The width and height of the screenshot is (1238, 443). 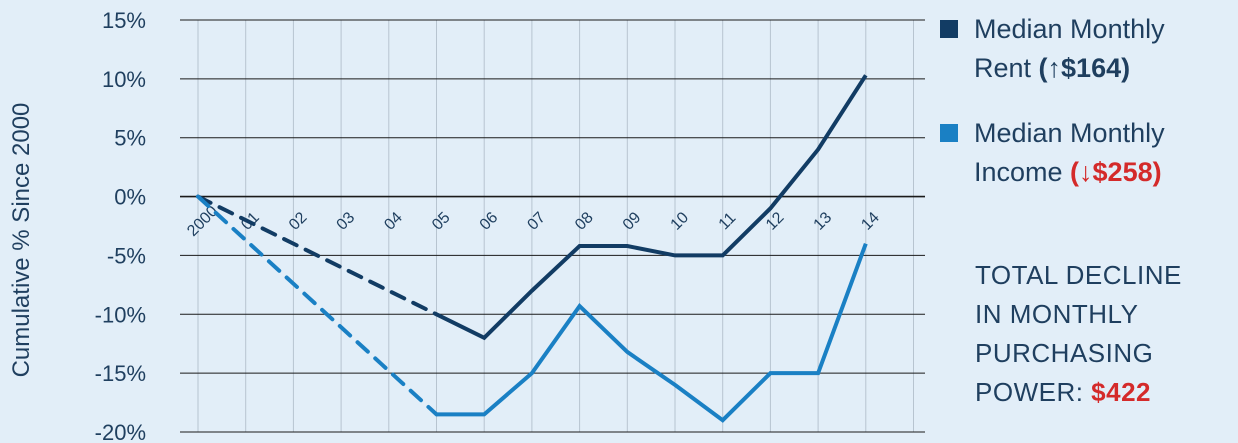 What do you see at coordinates (124, 20) in the screenshot?
I see `y-tick-label: 15%` at bounding box center [124, 20].